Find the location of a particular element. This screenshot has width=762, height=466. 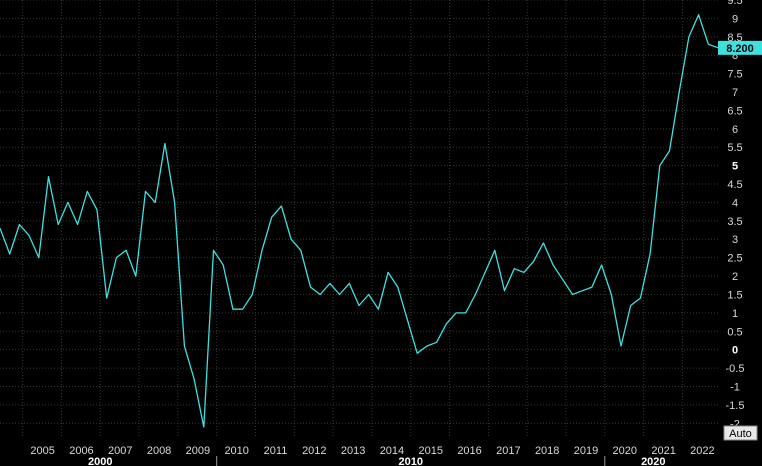

x-tick-label: 2006 is located at coordinates (81, 451).